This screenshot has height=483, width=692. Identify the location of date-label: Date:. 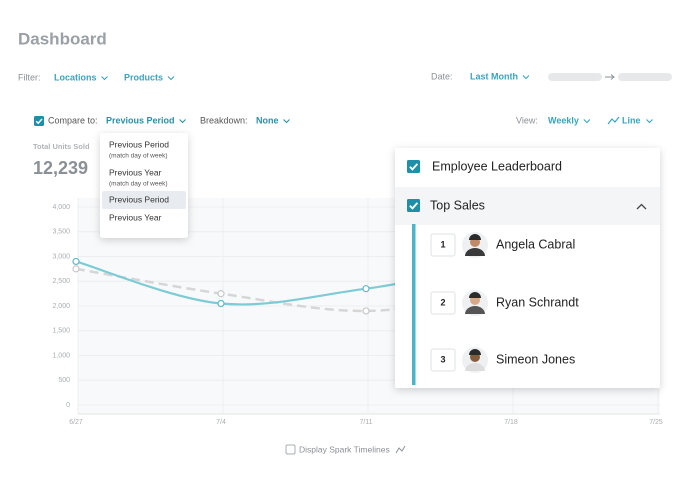
(442, 76).